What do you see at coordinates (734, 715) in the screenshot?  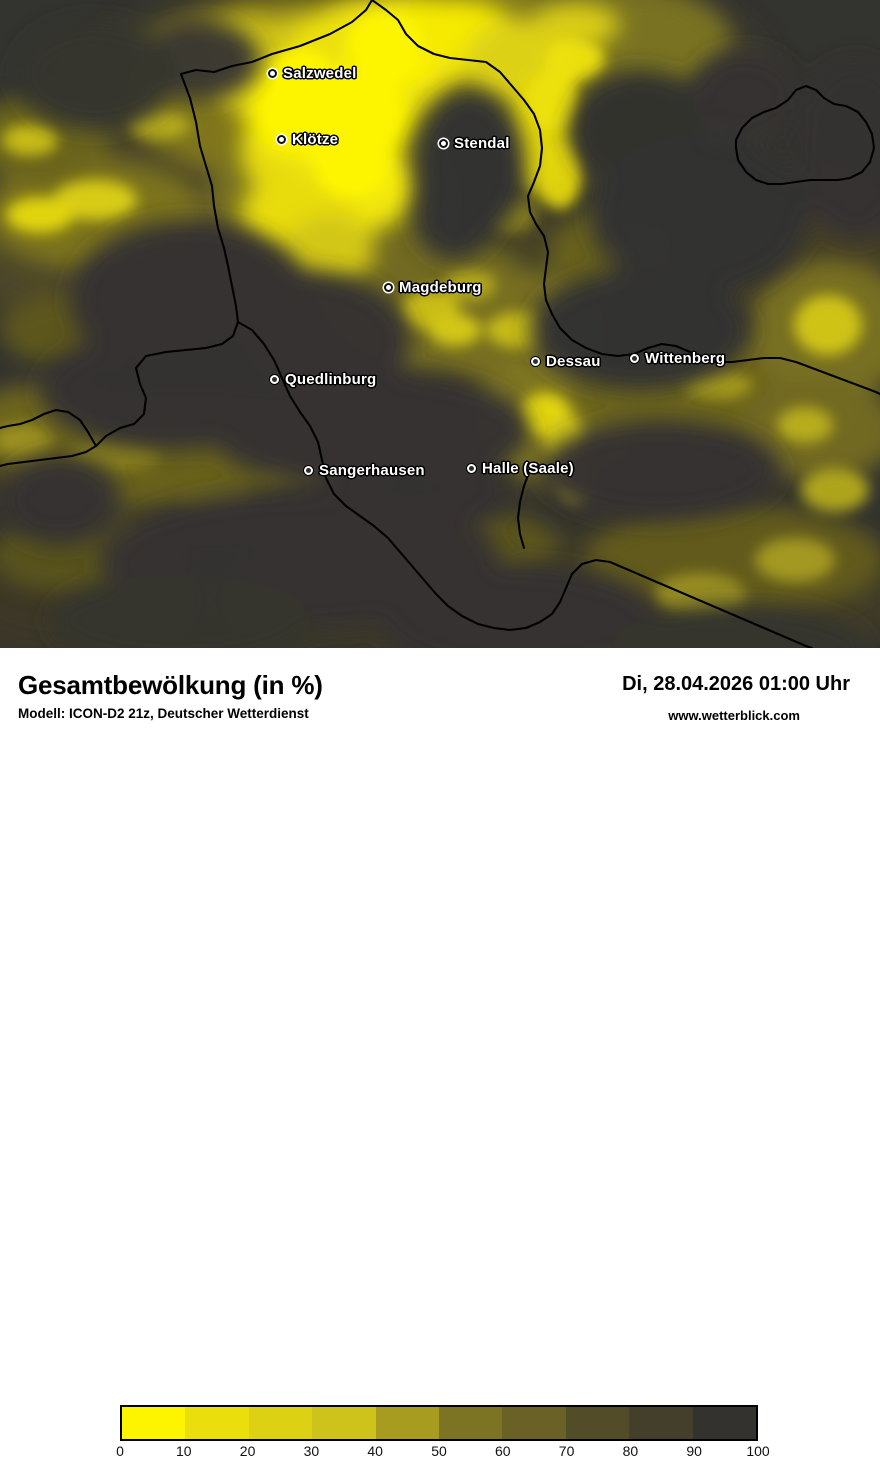 I see `website-url: www.wetterblick.com` at bounding box center [734, 715].